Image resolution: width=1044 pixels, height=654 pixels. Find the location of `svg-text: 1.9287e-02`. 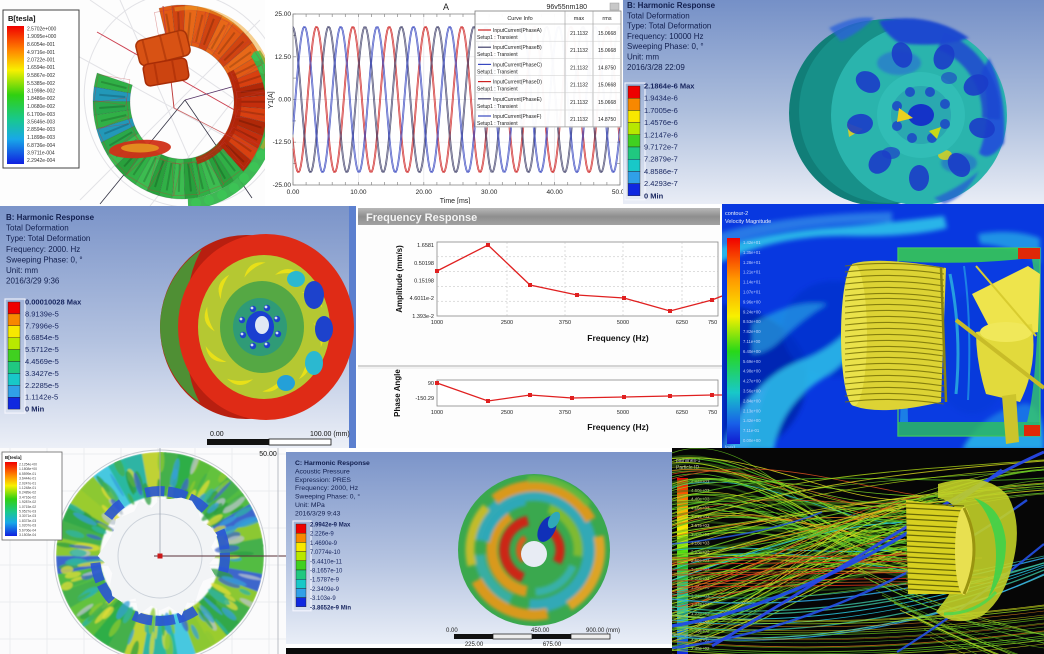

svg-text: 1.9287e-02 is located at coordinates (27, 502).